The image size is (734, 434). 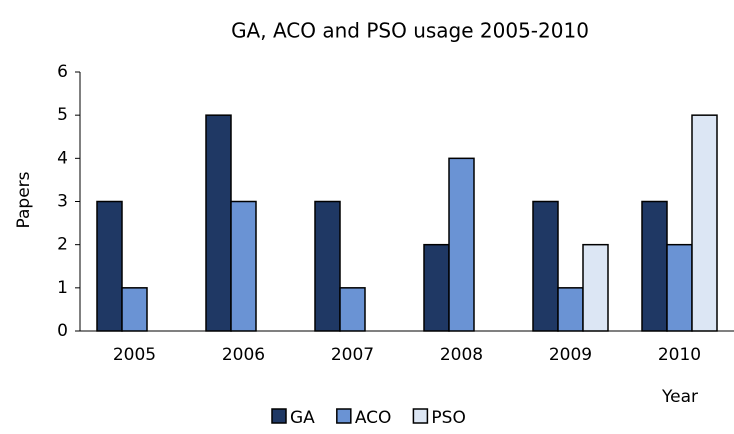 What do you see at coordinates (461, 355) in the screenshot?
I see `x-tick-label: 2008` at bounding box center [461, 355].